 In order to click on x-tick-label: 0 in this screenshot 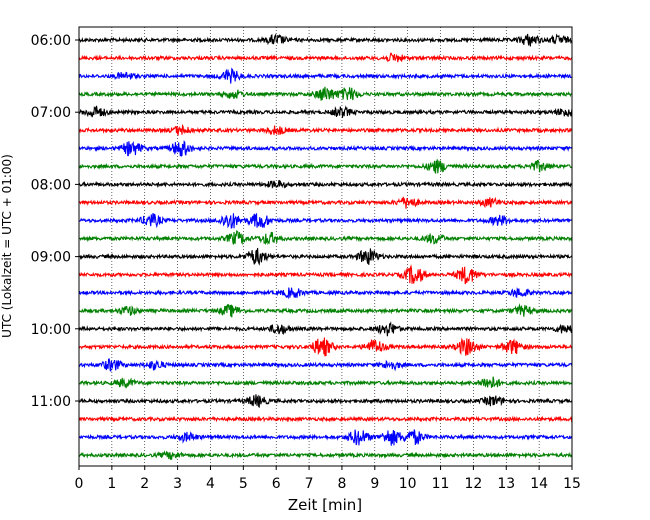, I will do `click(79, 484)`.